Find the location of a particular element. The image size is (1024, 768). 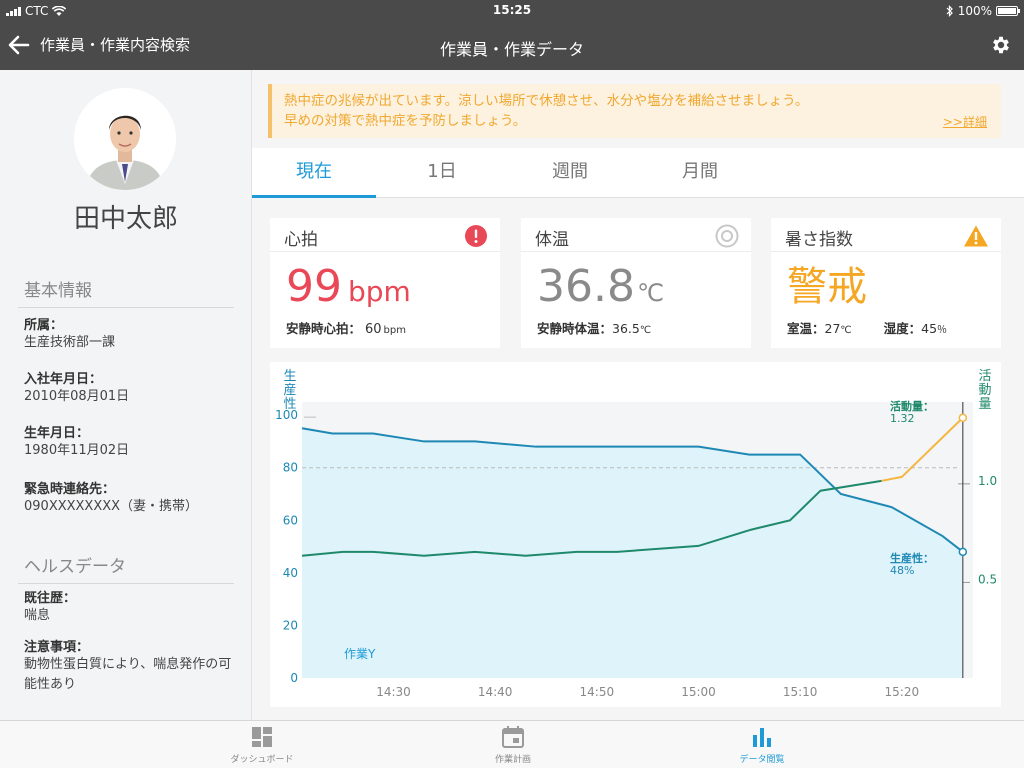

resting-heart-rate: 安静時心拍： 60 bpm is located at coordinates (346, 327).